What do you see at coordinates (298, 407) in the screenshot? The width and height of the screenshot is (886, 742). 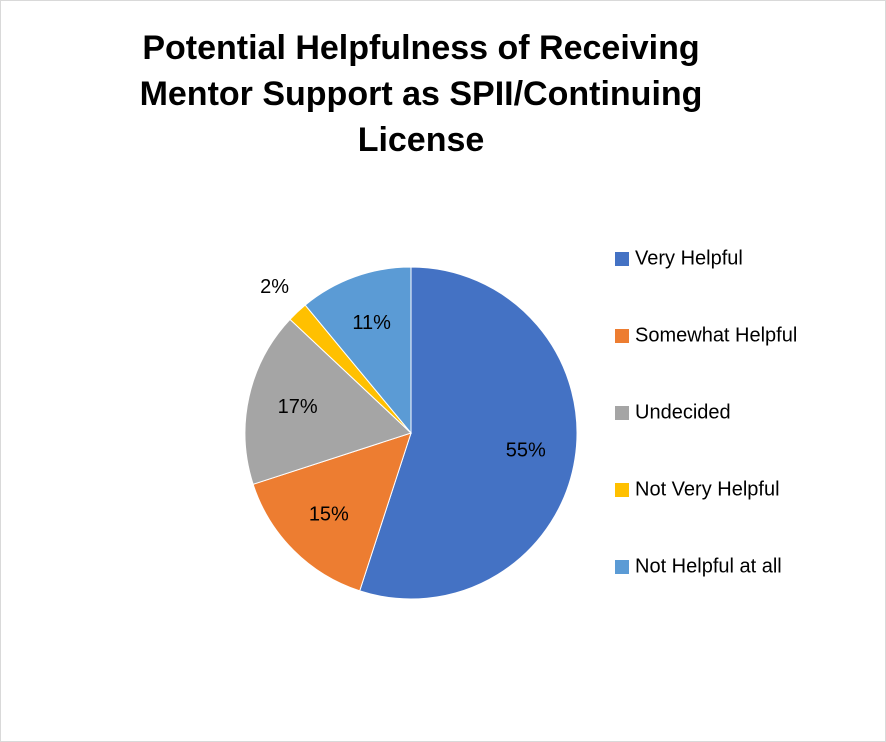 I see `data-label: 17%` at bounding box center [298, 407].